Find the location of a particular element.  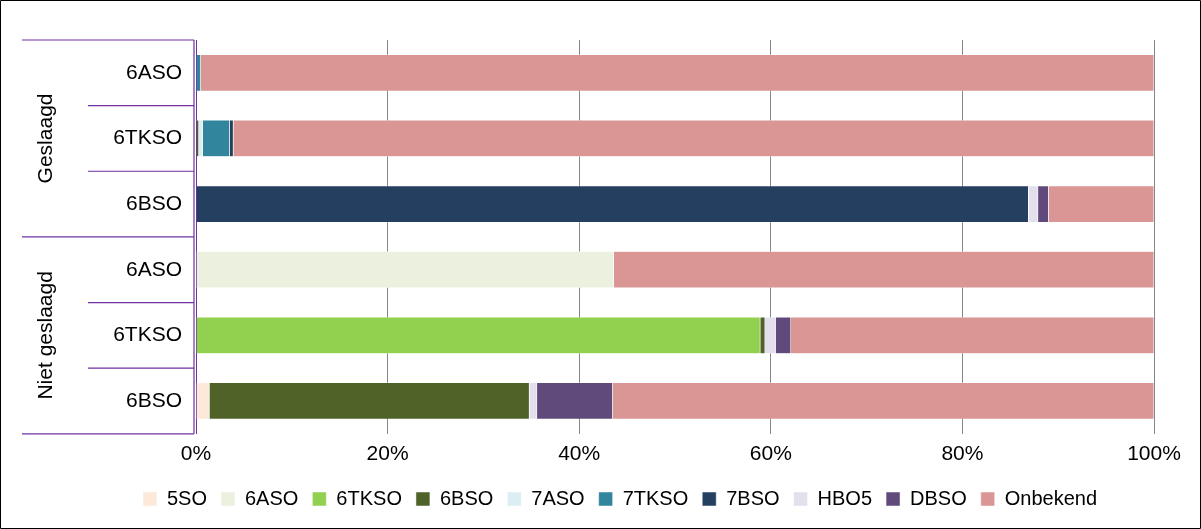

text: Geslaagd is located at coordinates (44, 138).